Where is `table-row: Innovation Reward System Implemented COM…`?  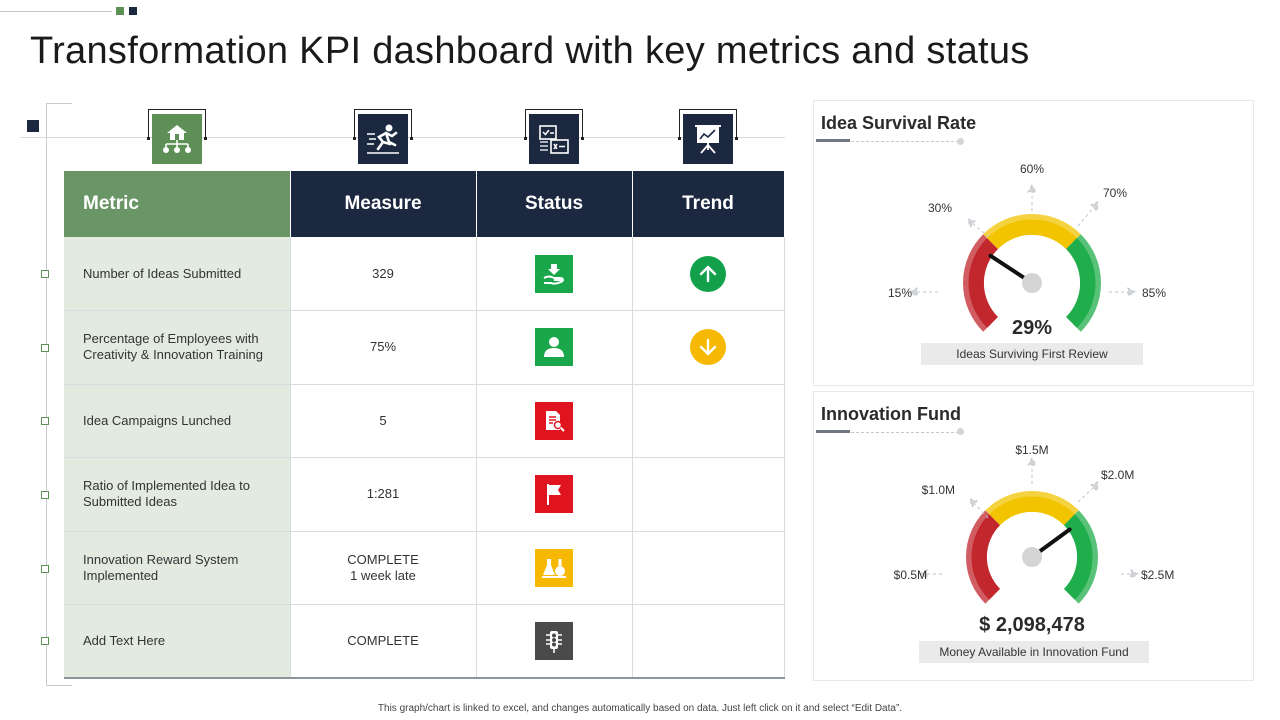
table-row: Innovation Reward System Implemented COM… is located at coordinates (424, 568).